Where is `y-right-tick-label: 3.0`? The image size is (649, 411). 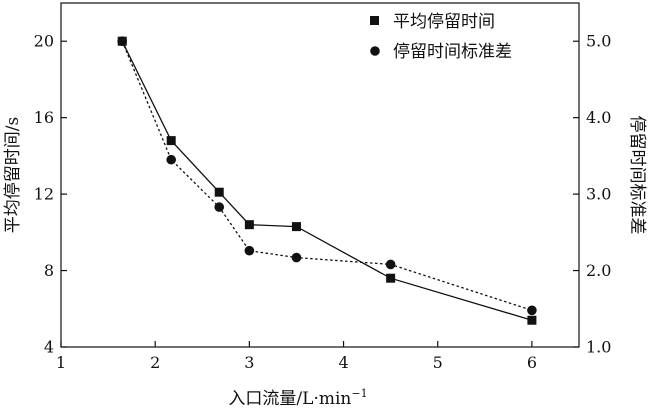
y-right-tick-label: 3.0 is located at coordinates (598, 194).